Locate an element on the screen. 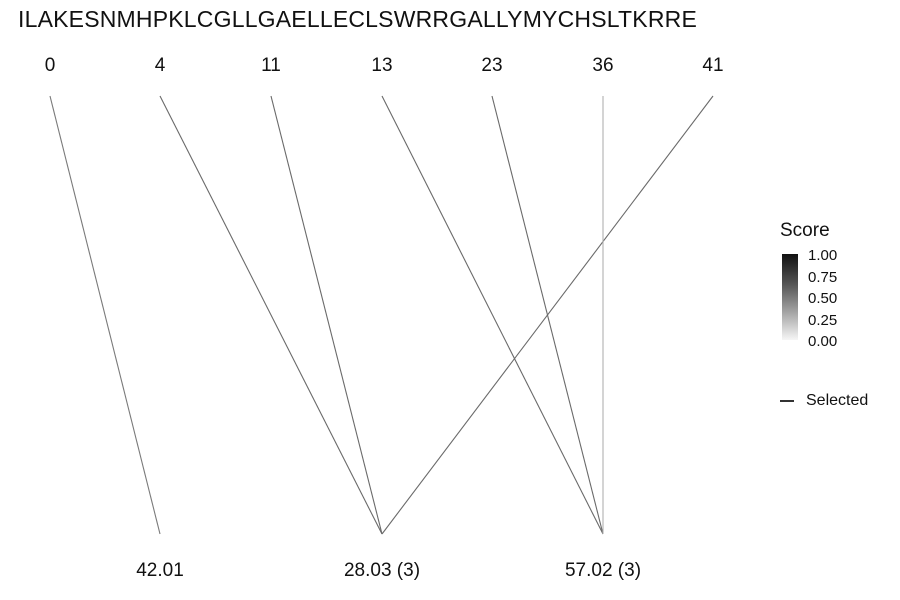  legend-tick: 0.25 is located at coordinates (823, 320).